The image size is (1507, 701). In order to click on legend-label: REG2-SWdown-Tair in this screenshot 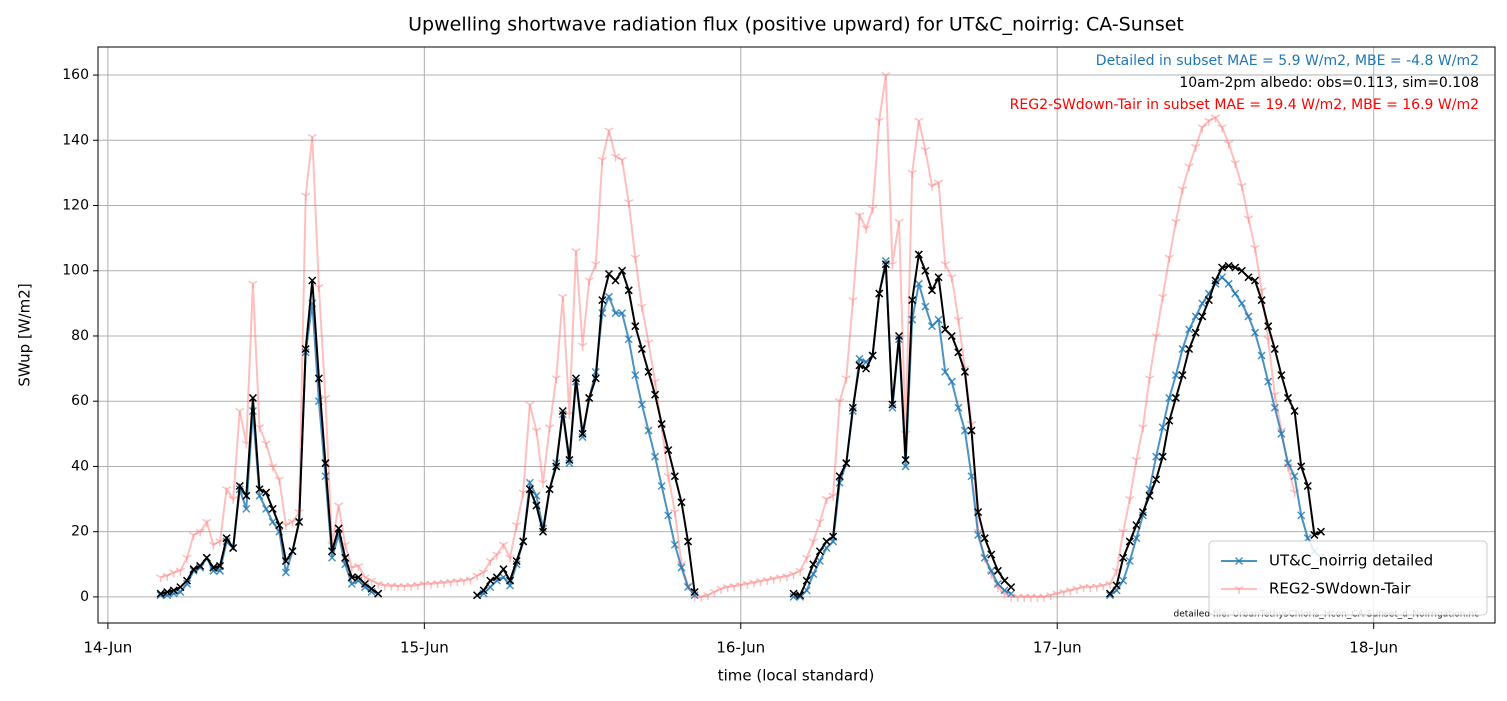, I will do `click(1340, 589)`.